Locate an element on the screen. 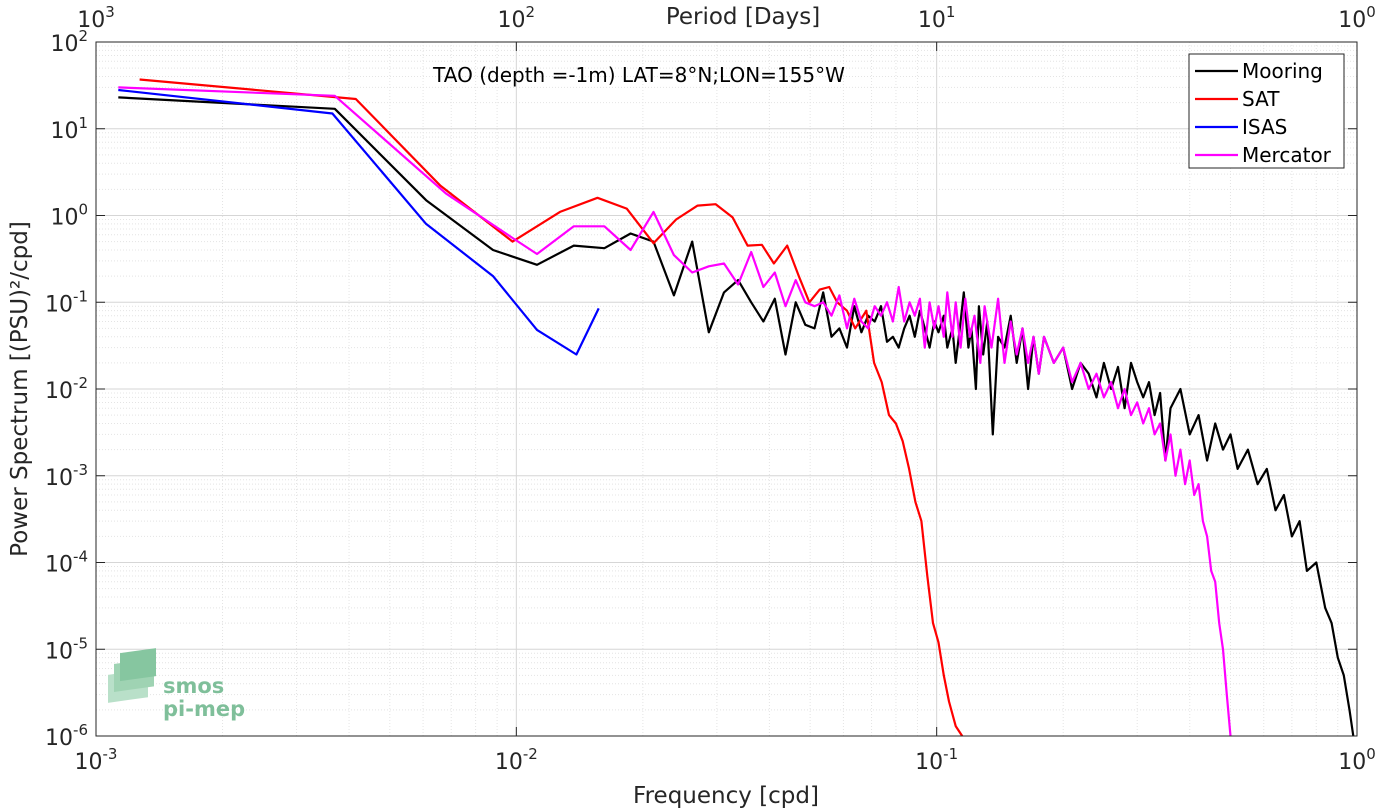  y-tick-label: 10⁻² is located at coordinates (66, 389).